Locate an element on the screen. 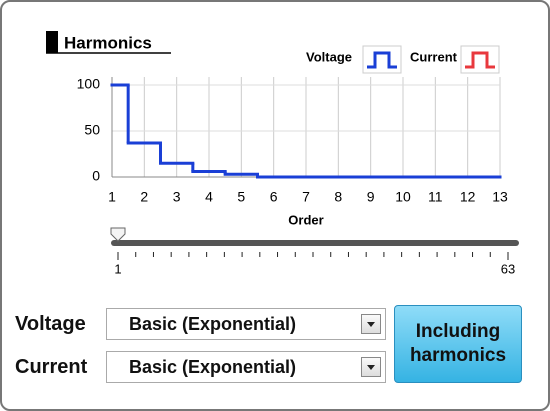 Image resolution: width=550 pixels, height=411 pixels. x-tick-label: 4 is located at coordinates (209, 197).